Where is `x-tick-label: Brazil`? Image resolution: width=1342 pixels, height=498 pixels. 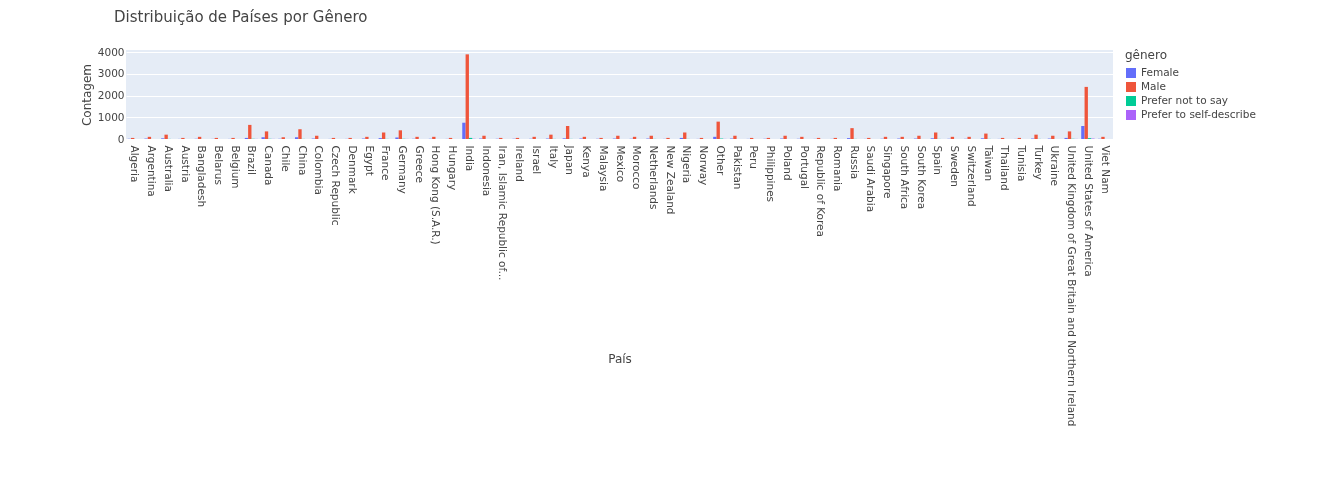 x-tick-label: Brazil is located at coordinates (252, 160).